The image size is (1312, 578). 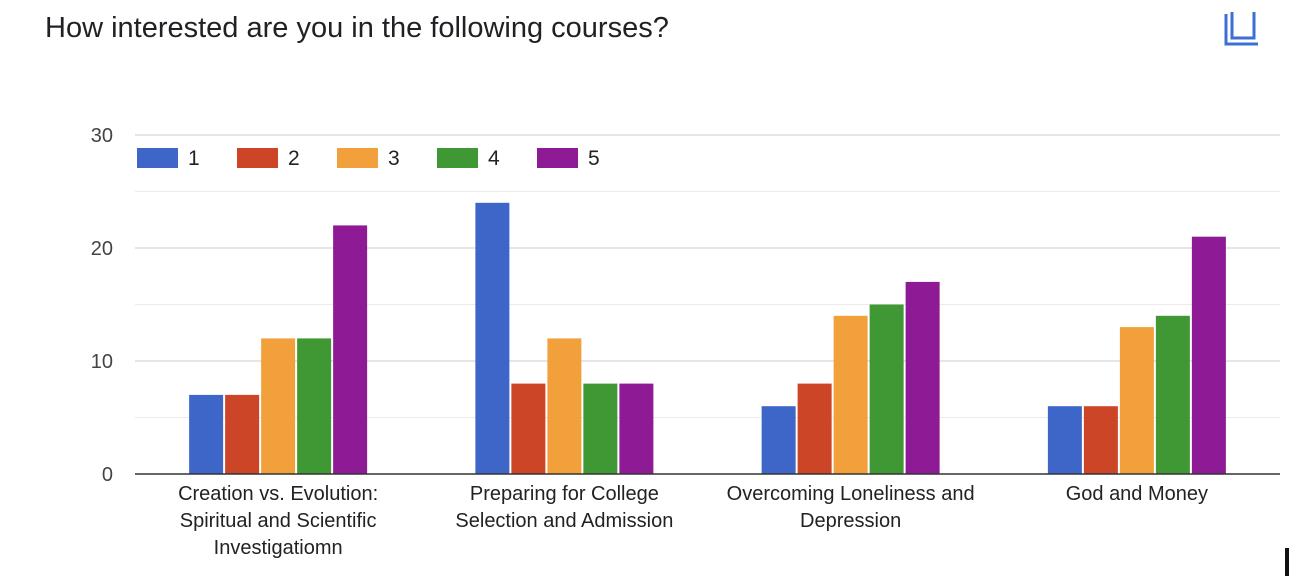 I want to click on y-axis-ticks: 0 10 20 30, so click(x=102, y=305).